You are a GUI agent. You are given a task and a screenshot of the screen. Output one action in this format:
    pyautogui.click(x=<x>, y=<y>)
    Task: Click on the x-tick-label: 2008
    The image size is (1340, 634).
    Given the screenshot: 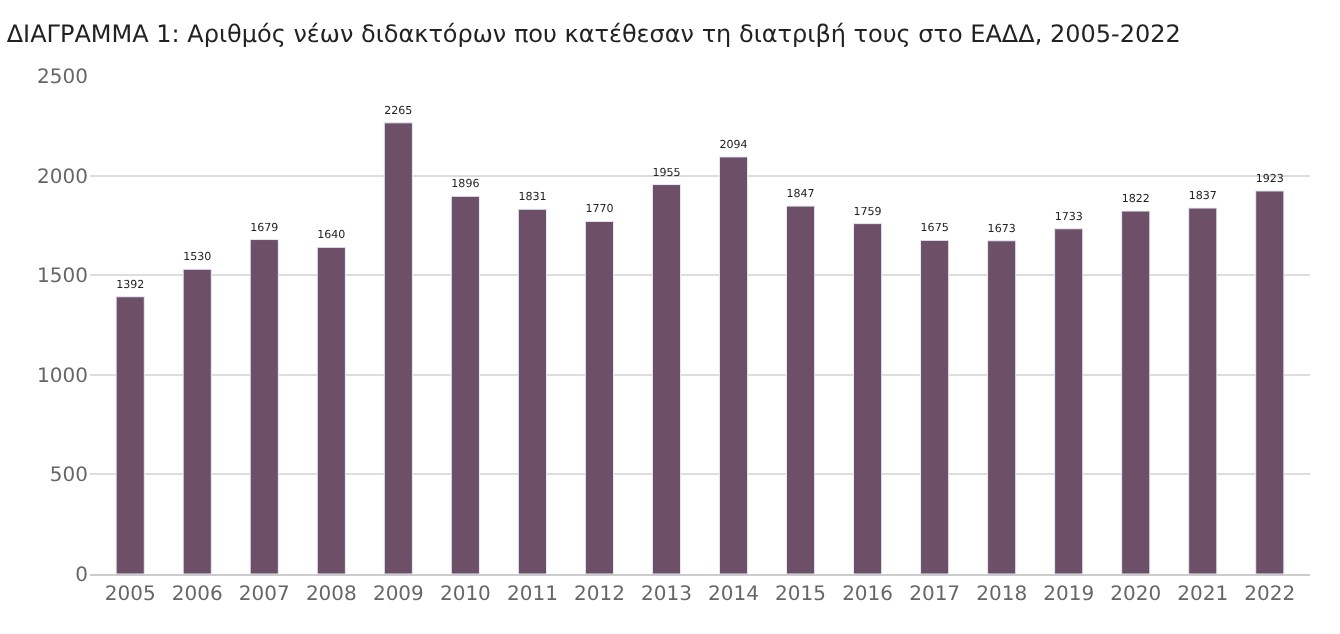 What is the action you would take?
    pyautogui.click(x=331, y=595)
    